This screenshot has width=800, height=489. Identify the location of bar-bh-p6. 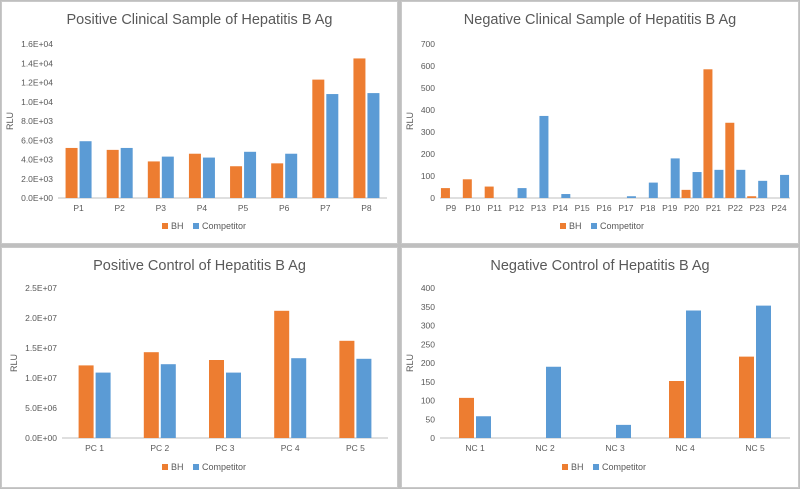
(277, 180).